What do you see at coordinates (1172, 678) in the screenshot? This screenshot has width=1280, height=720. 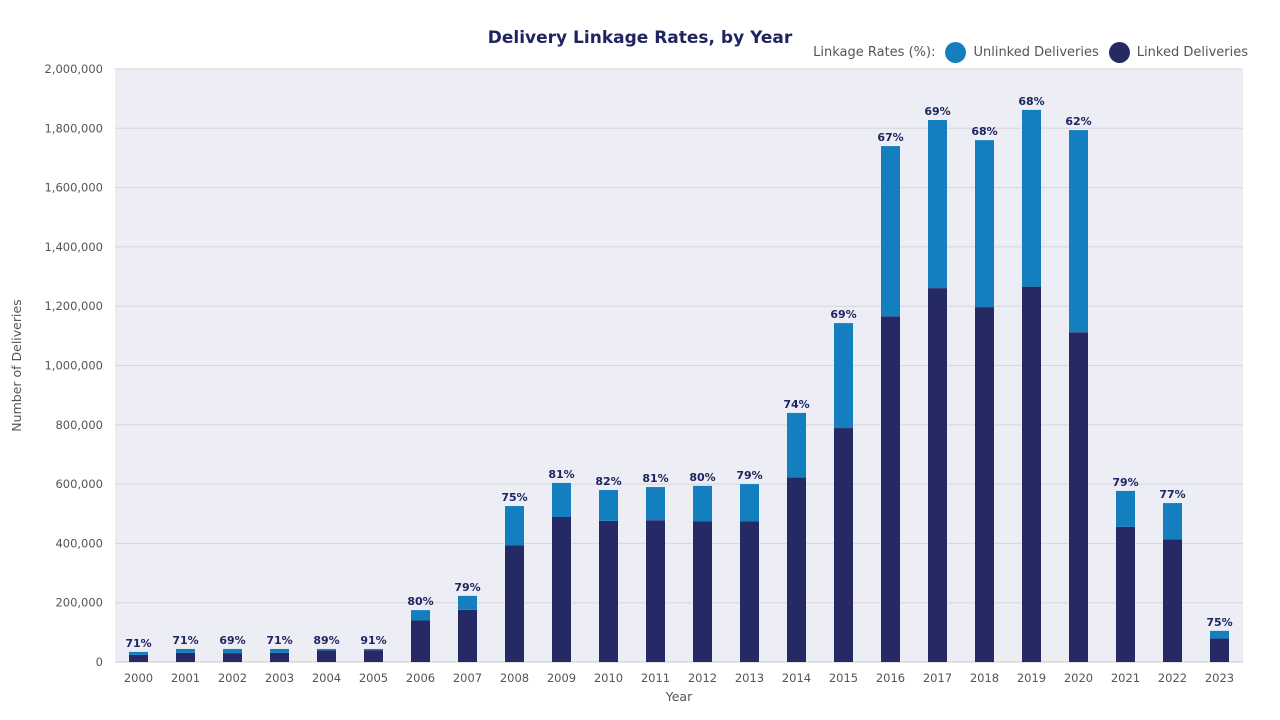 I see `x-tick-label: 2022` at bounding box center [1172, 678].